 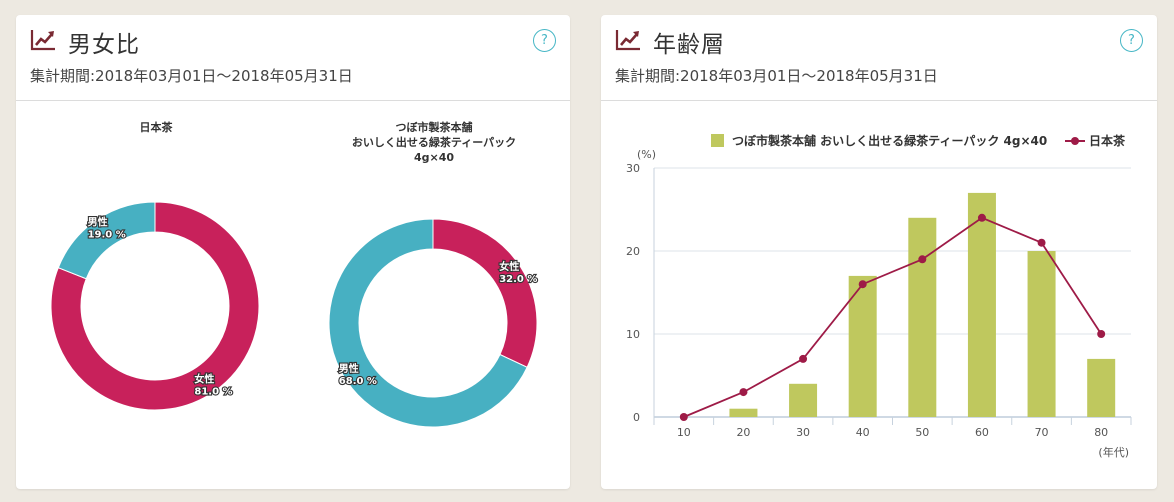 What do you see at coordinates (684, 432) in the screenshot?
I see `x-tick-label: 10` at bounding box center [684, 432].